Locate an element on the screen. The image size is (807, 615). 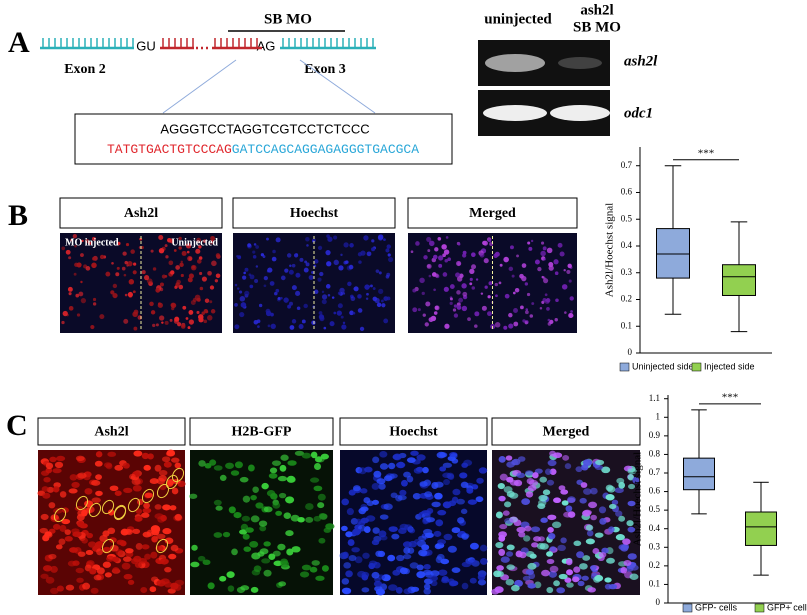
y-tick-label: 0.4 is located at coordinates (627, 245).